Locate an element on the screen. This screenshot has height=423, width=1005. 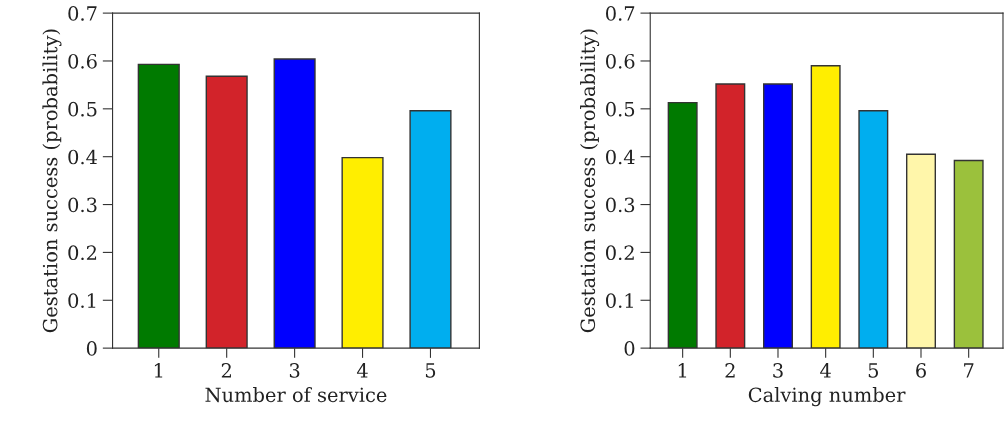
x-axis-title: Number of service is located at coordinates (296, 395).